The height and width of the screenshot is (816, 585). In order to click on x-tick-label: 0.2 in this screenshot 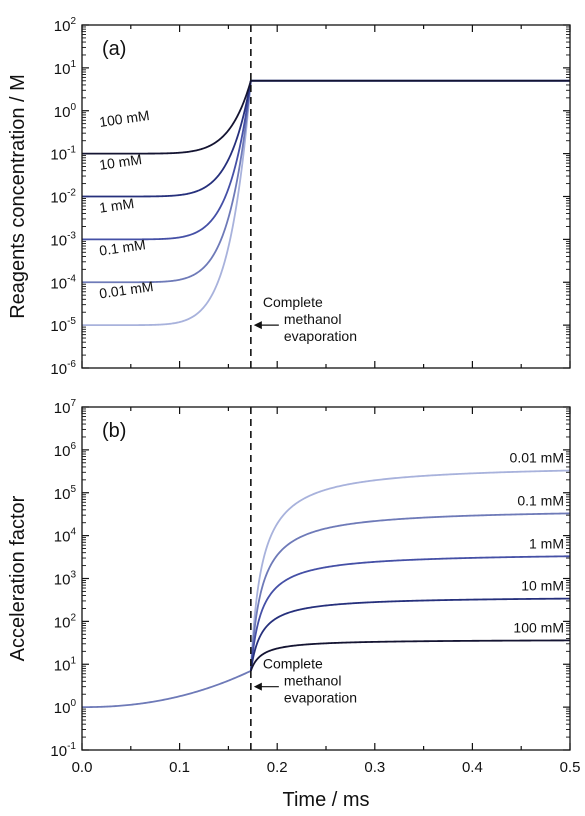, I will do `click(277, 767)`.